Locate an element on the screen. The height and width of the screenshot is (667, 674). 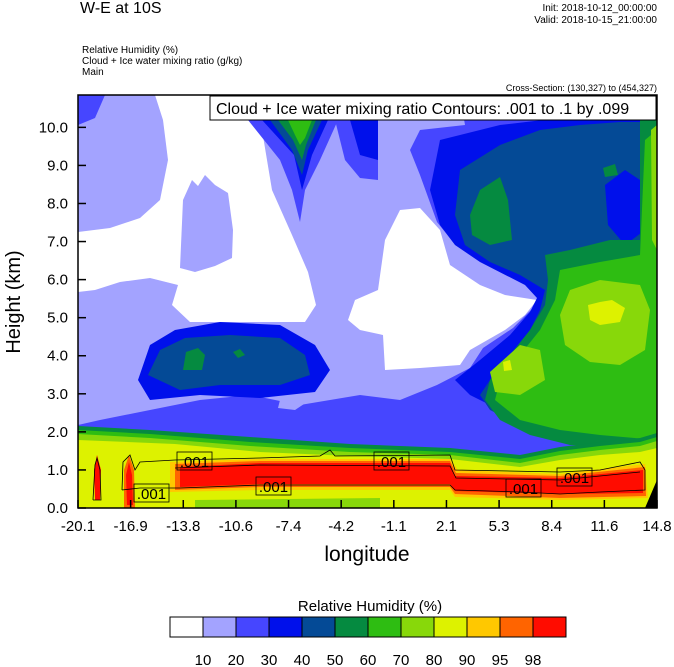
y-axis: 0.0 1.0 2.0 3.0 4.0 5.0 6.0 7.0 8.0 9.0 10.0 is located at coordinates (62, 318).